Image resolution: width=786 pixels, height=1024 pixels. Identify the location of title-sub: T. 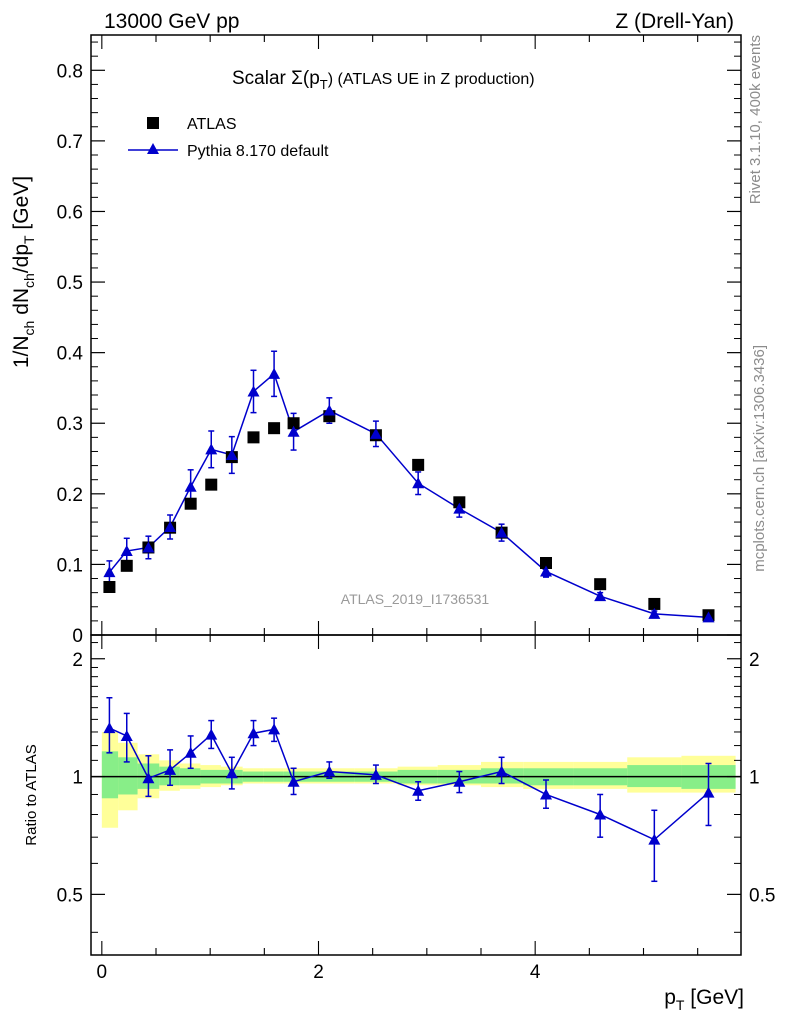
(324, 84).